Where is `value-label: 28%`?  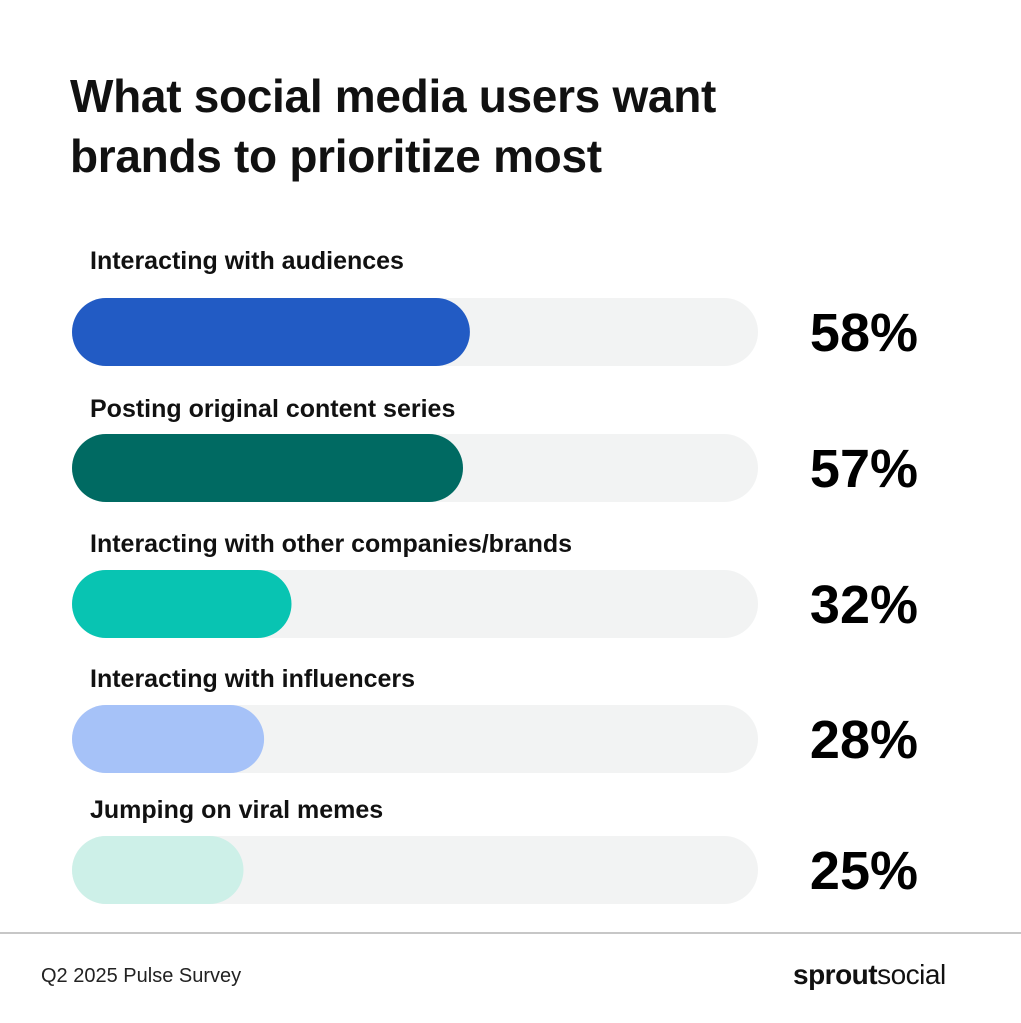 value-label: 28% is located at coordinates (864, 740).